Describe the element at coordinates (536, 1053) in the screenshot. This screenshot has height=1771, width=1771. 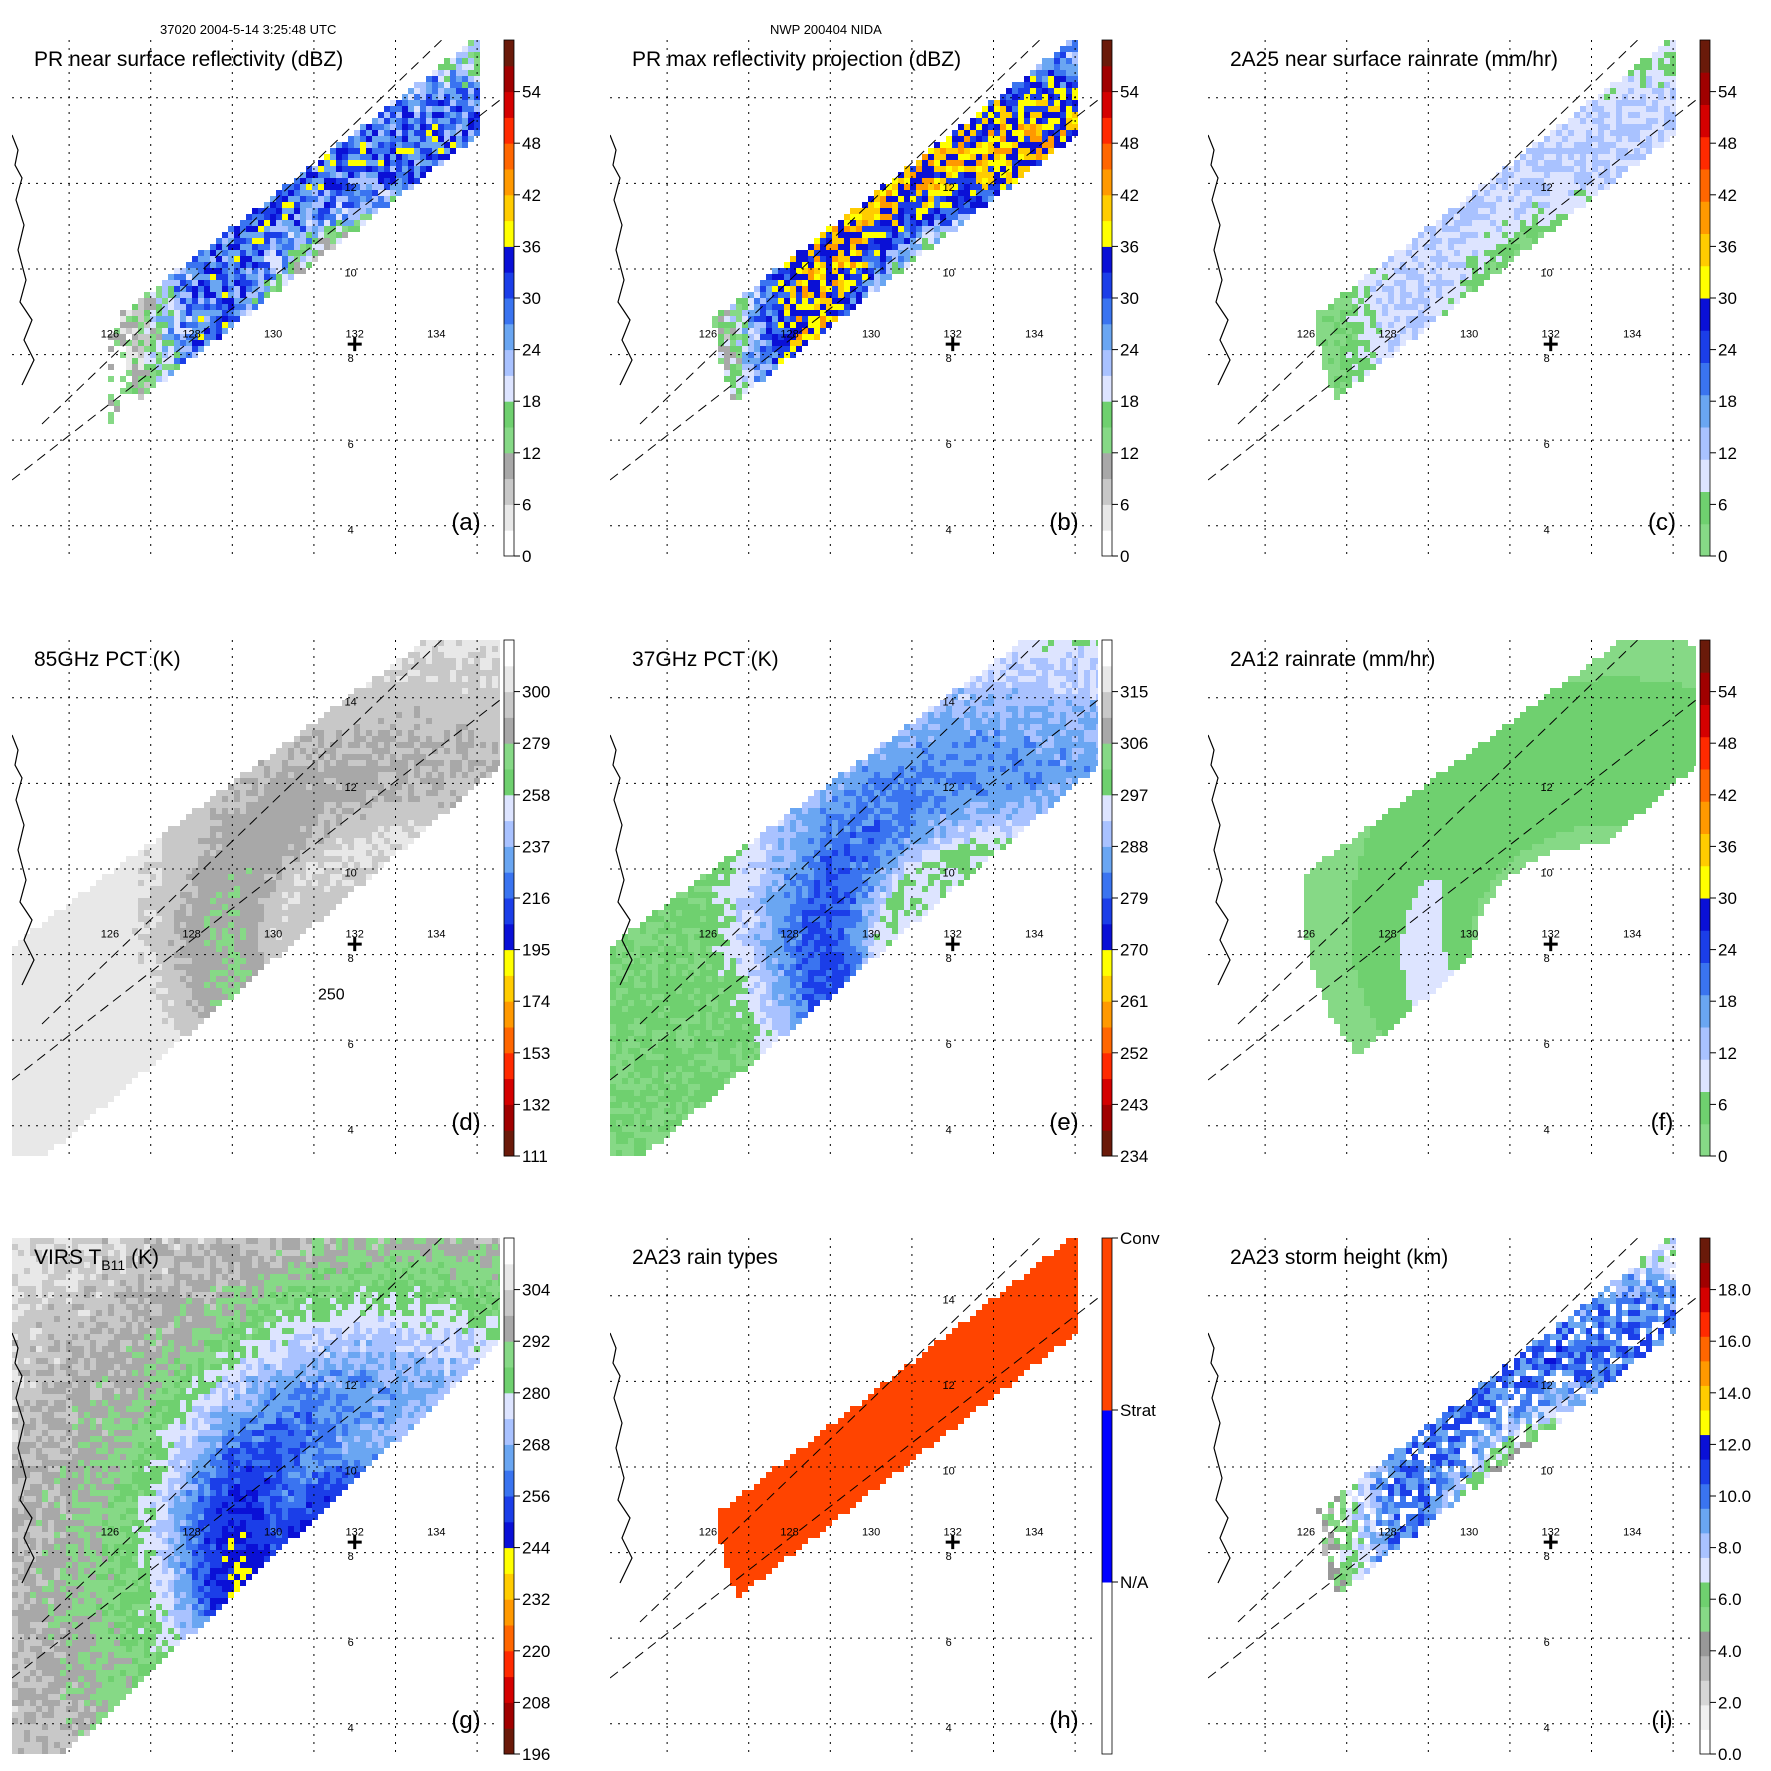
I see `colorbar-tick-label: 153` at that location.